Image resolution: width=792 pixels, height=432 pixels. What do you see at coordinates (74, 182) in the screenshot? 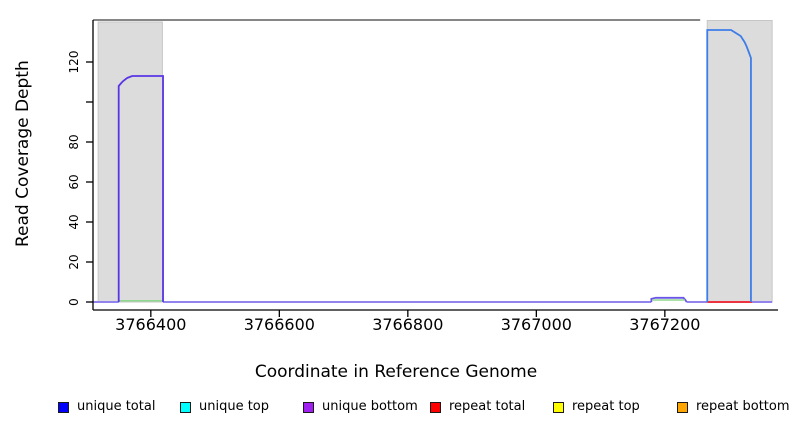
I see `y-tick-label: 60` at bounding box center [74, 182].